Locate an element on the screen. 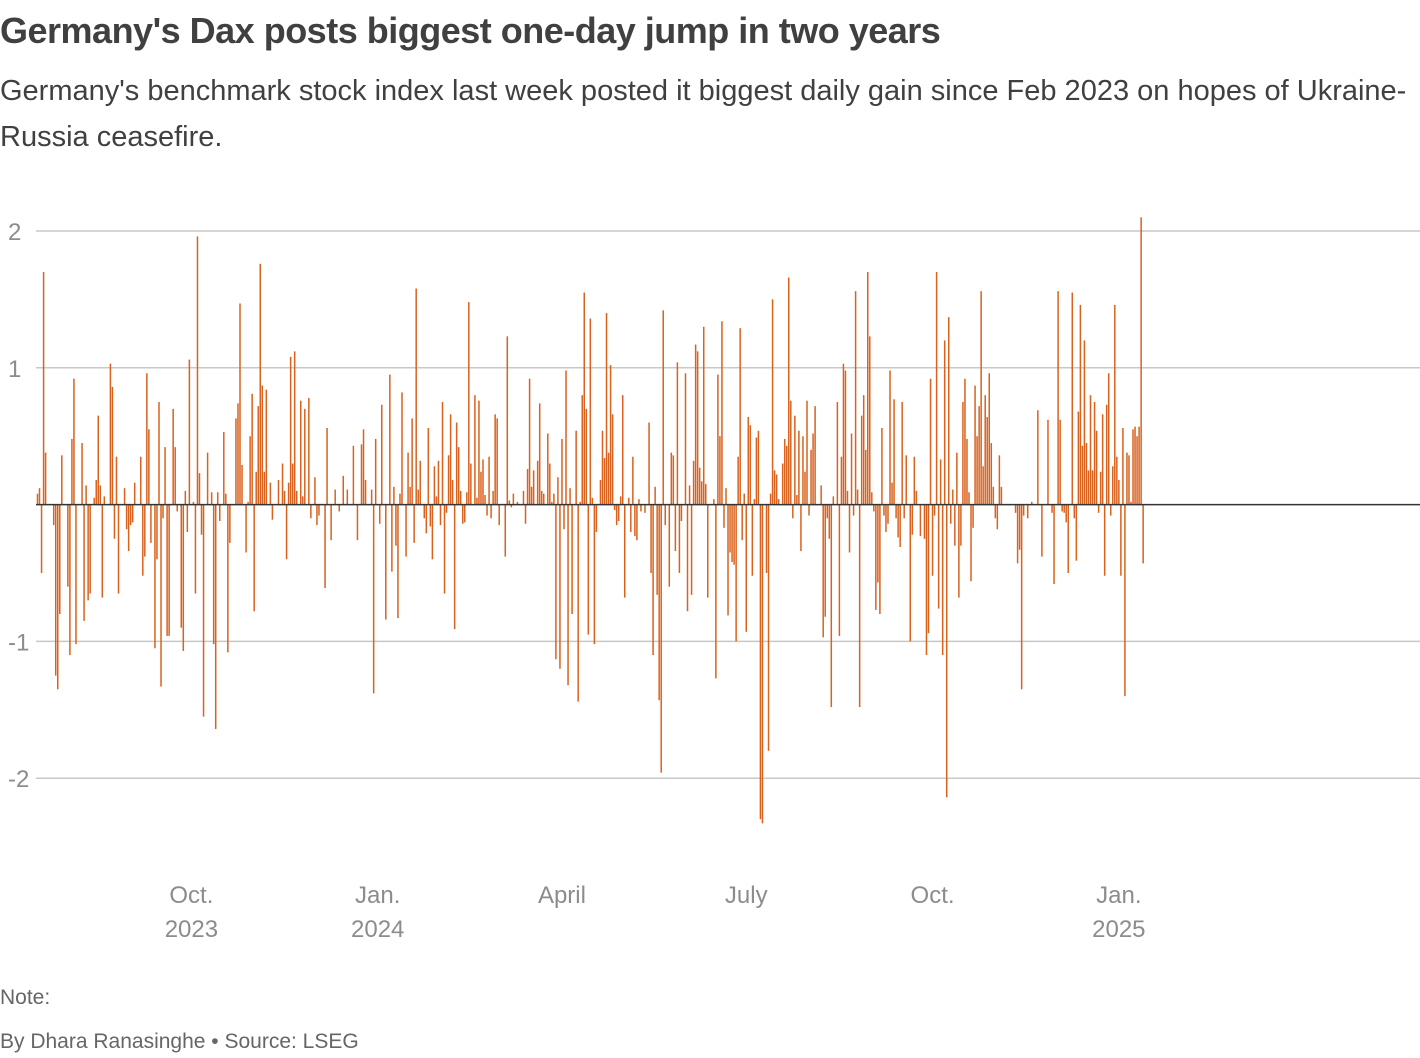 This screenshot has height=1058, width=1420. y-tick-label: 2 is located at coordinates (14, 232).